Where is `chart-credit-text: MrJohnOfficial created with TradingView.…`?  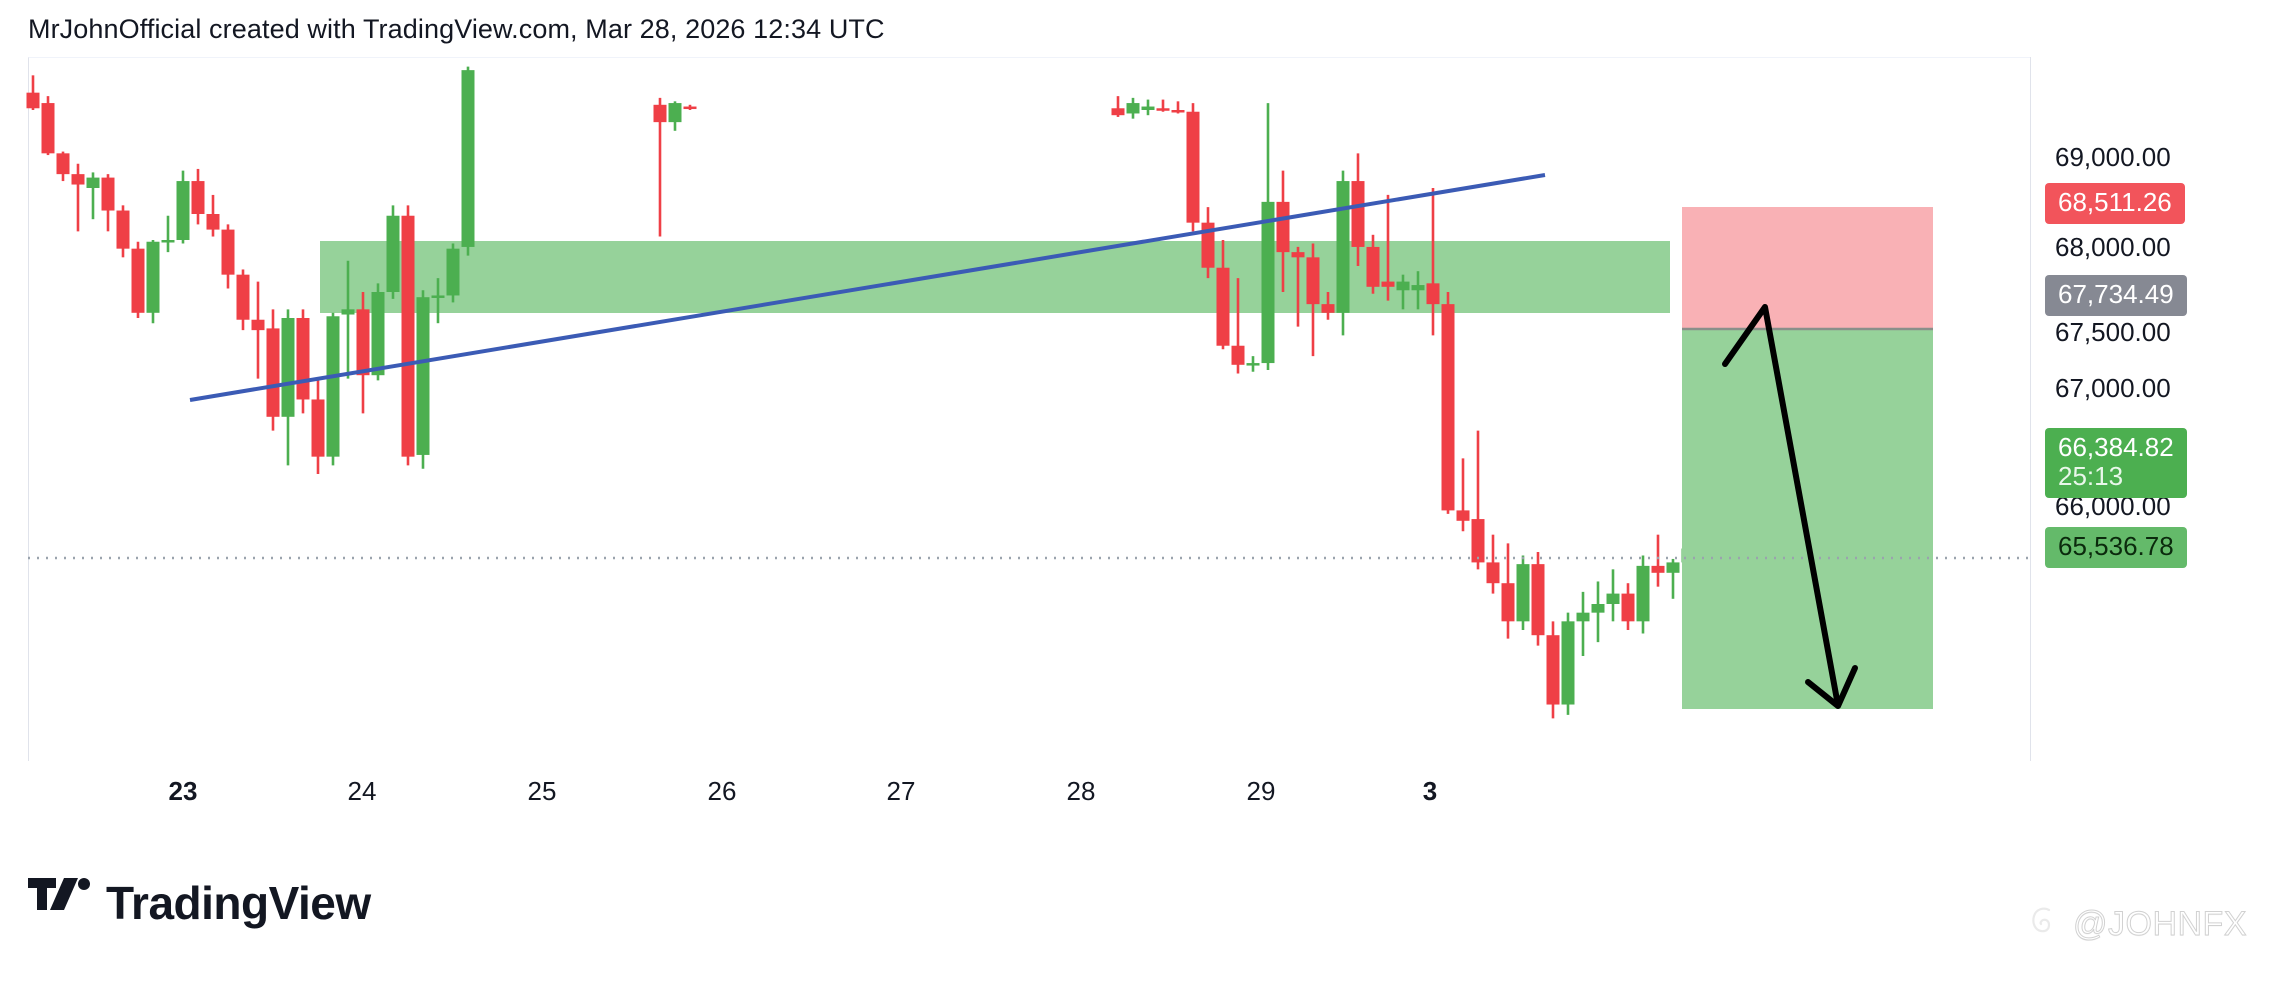 chart-credit-text: MrJohnOfficial created with TradingView.… is located at coordinates (456, 29).